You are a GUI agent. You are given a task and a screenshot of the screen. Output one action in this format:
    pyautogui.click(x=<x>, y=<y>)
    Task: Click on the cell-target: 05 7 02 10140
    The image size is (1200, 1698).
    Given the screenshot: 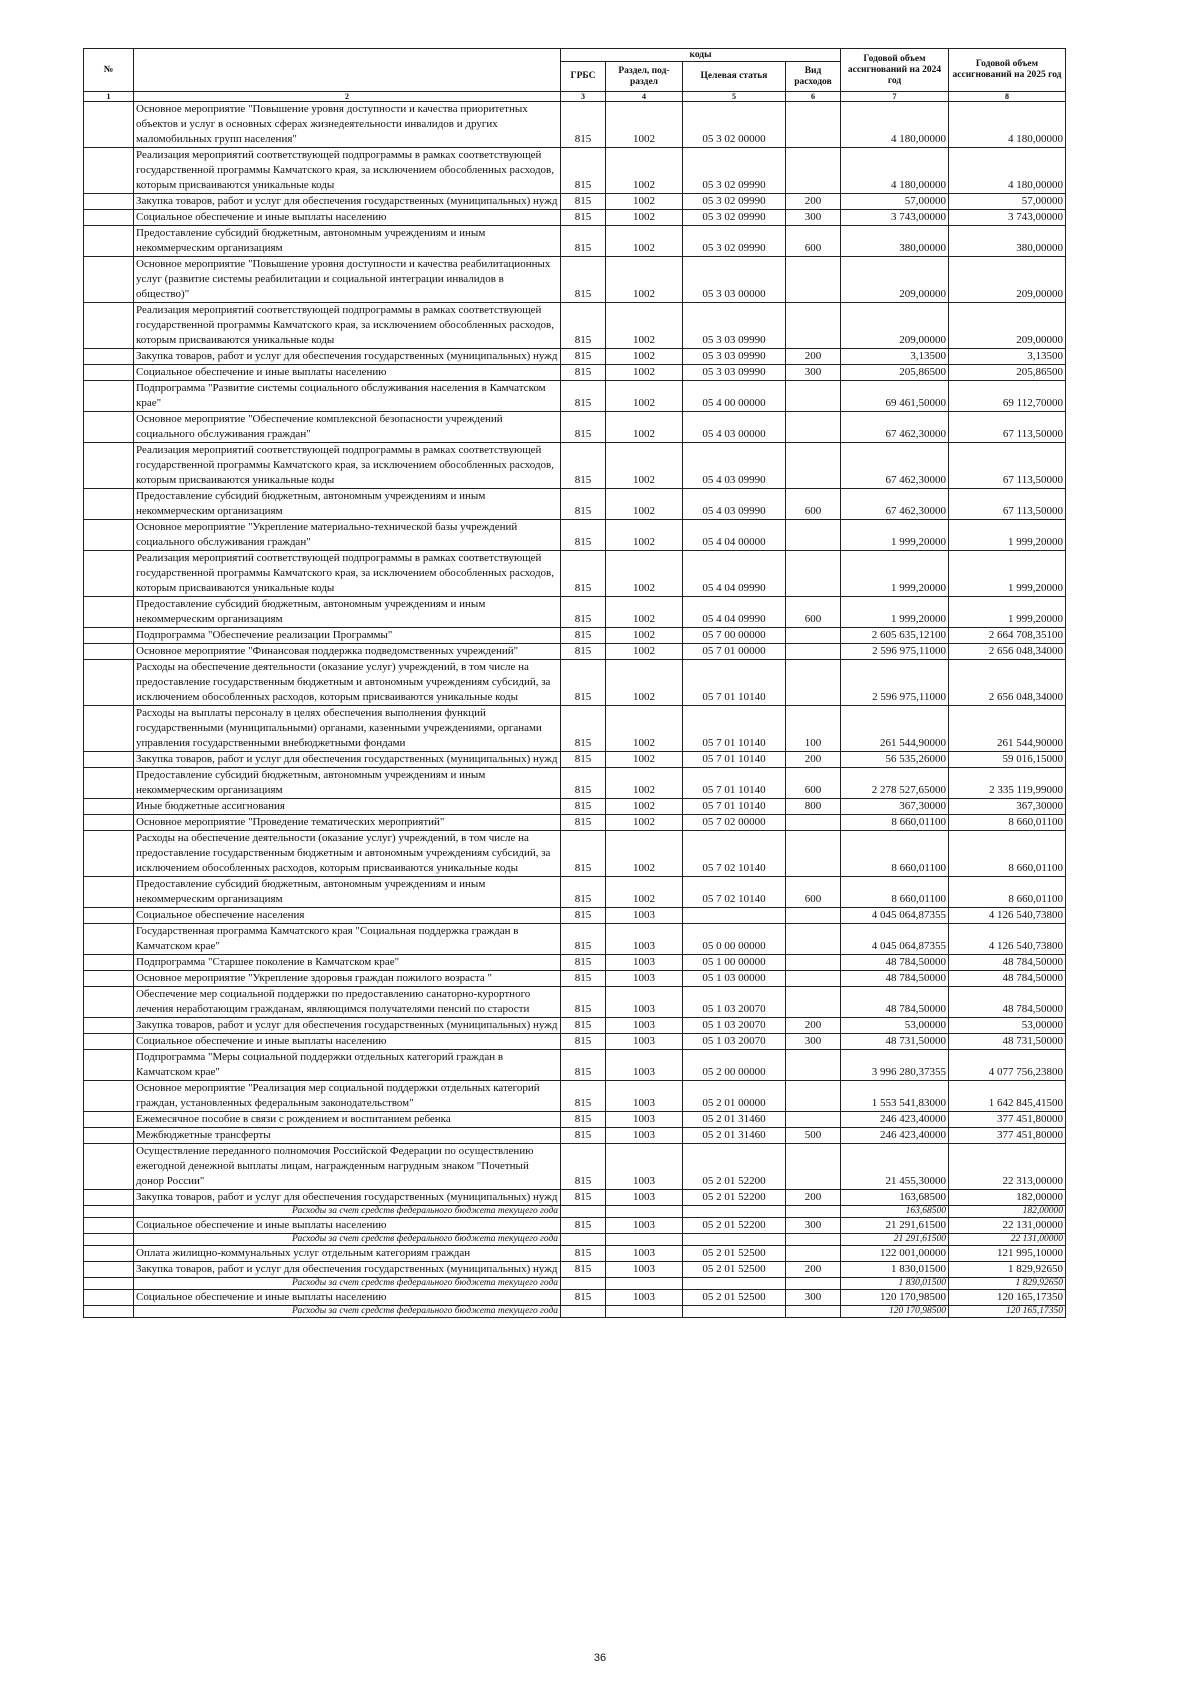 What is the action you would take?
    pyautogui.click(x=734, y=892)
    